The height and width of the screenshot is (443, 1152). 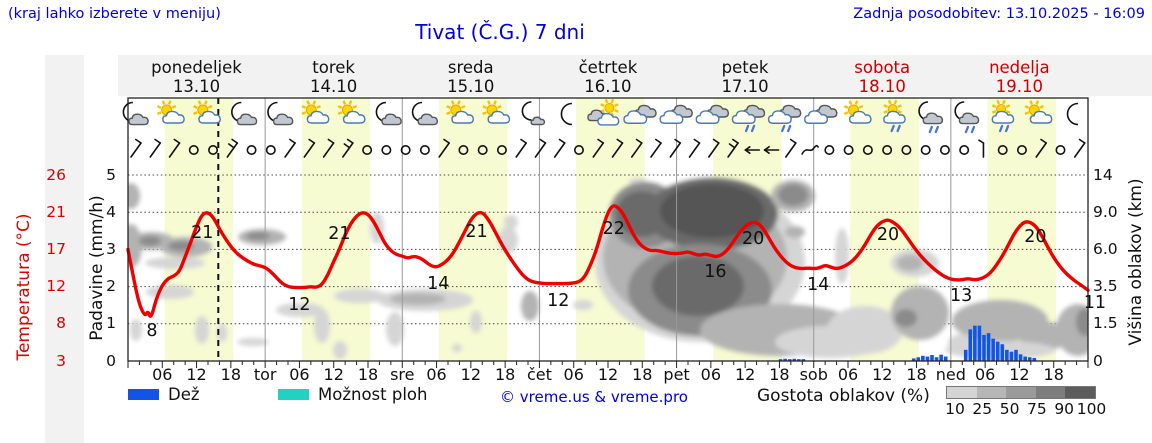 I want to click on precip-tick: 5, so click(x=111, y=174).